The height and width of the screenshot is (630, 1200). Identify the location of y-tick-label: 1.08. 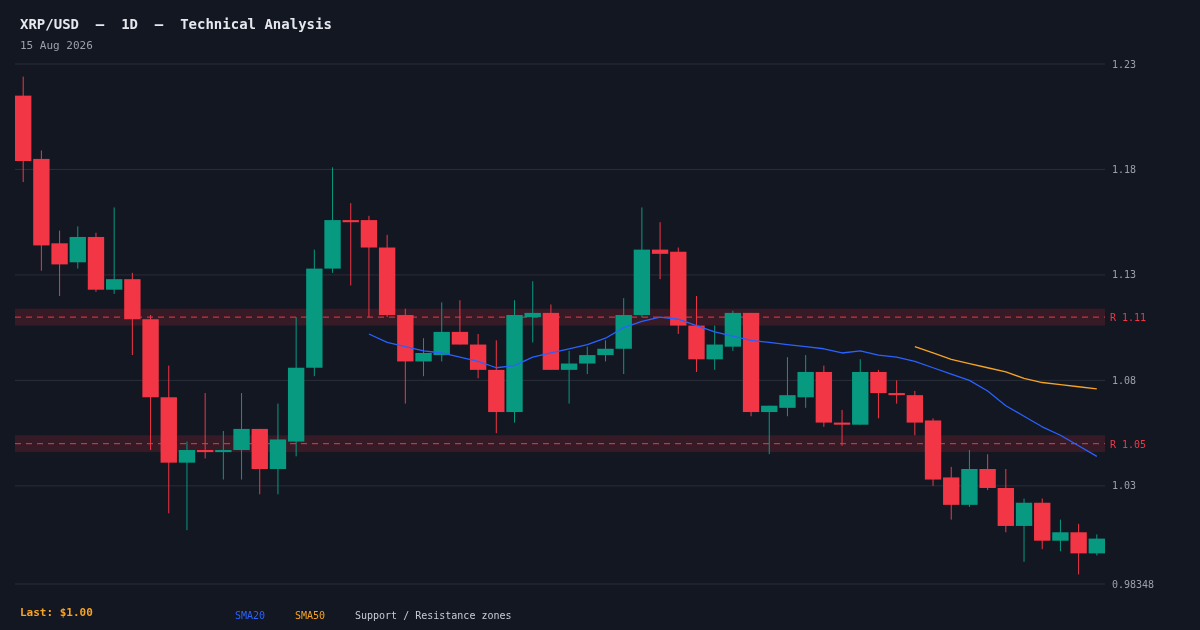
(1124, 380).